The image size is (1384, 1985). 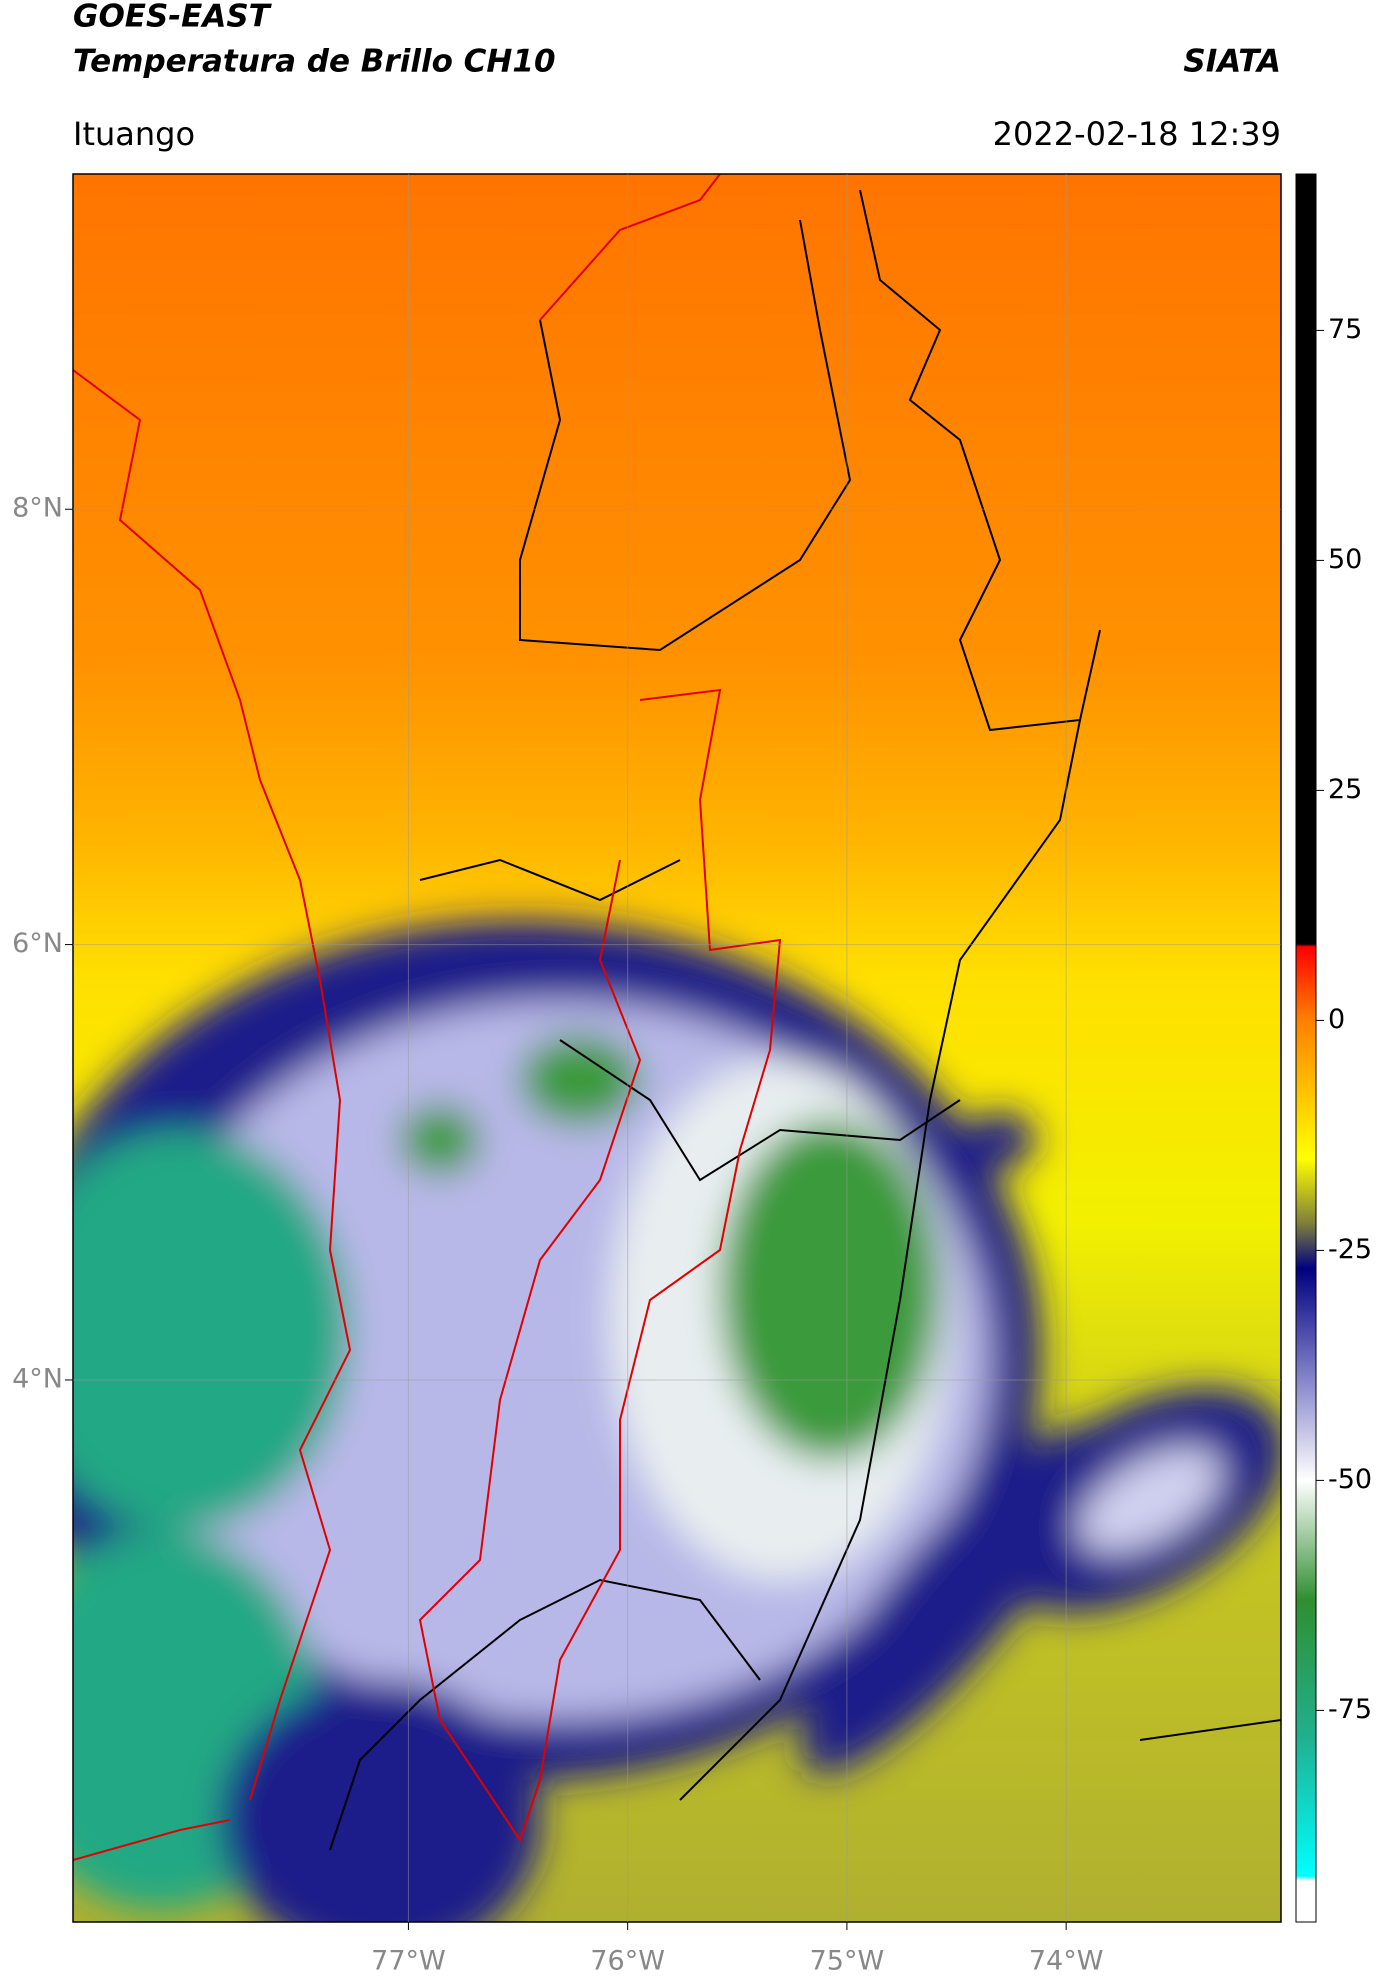 What do you see at coordinates (1345, 789) in the screenshot?
I see `colorbar-label: 25` at bounding box center [1345, 789].